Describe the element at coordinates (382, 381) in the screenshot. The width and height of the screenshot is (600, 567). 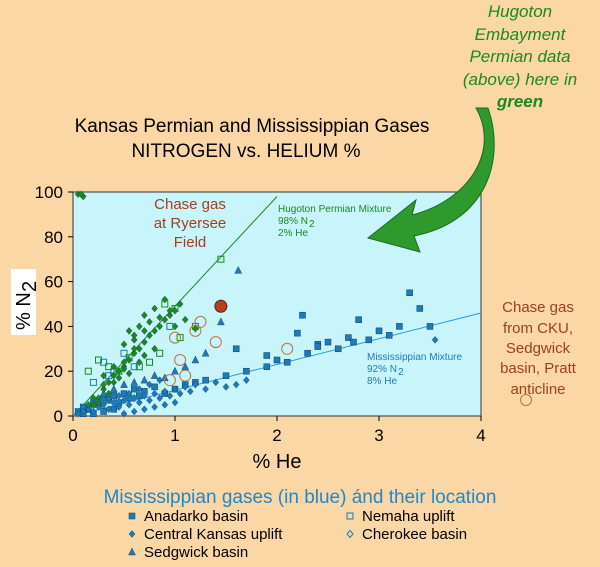
I see `miss-mix-he: 8% He` at that location.